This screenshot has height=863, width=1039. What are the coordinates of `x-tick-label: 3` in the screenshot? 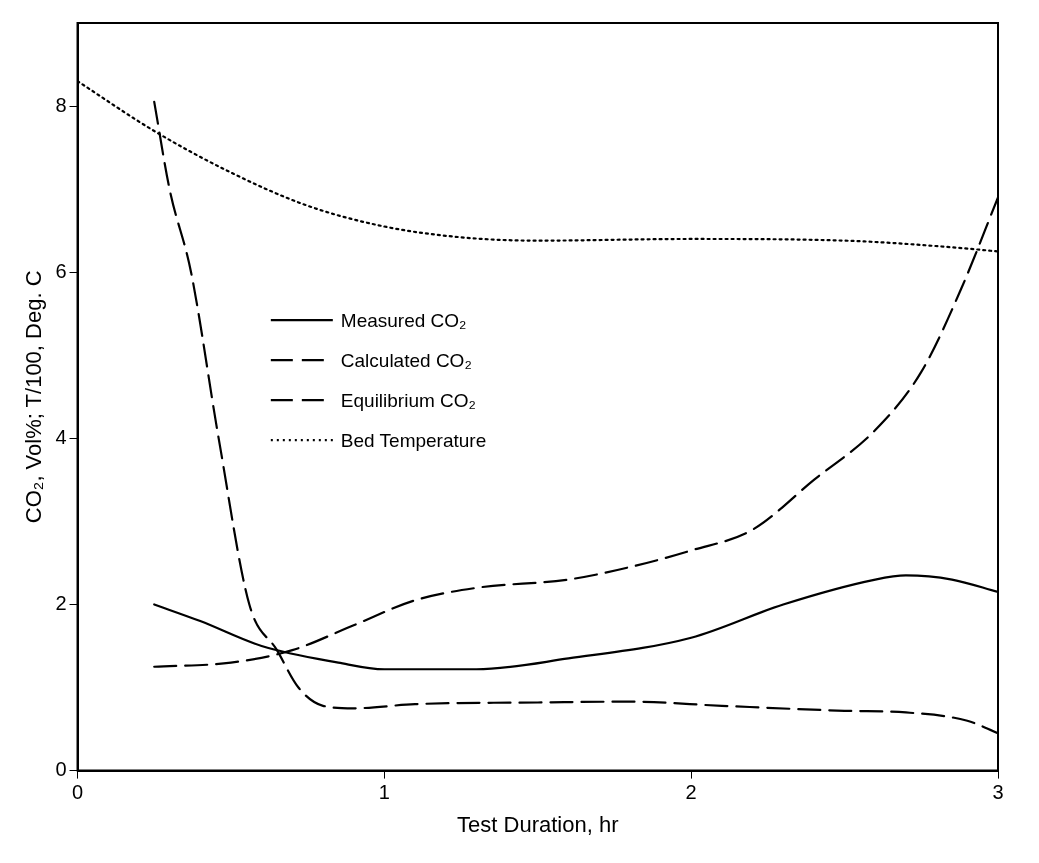 It's located at (998, 792).